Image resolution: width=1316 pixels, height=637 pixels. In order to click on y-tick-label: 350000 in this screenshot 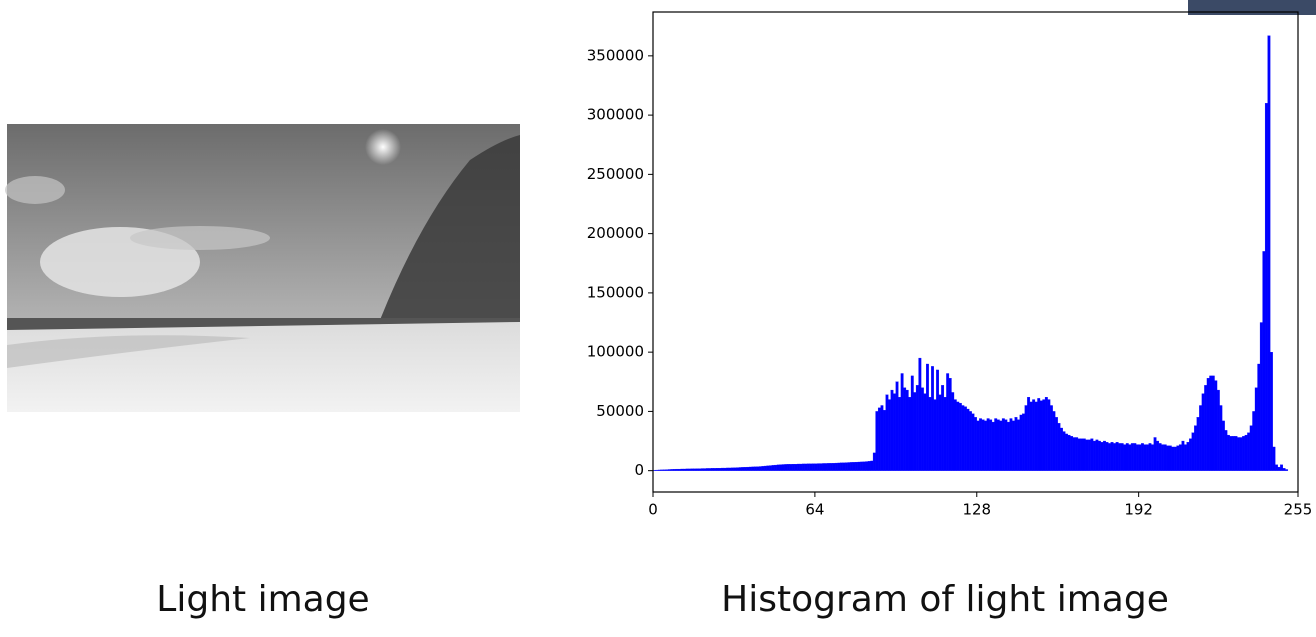, I will do `click(615, 55)`.